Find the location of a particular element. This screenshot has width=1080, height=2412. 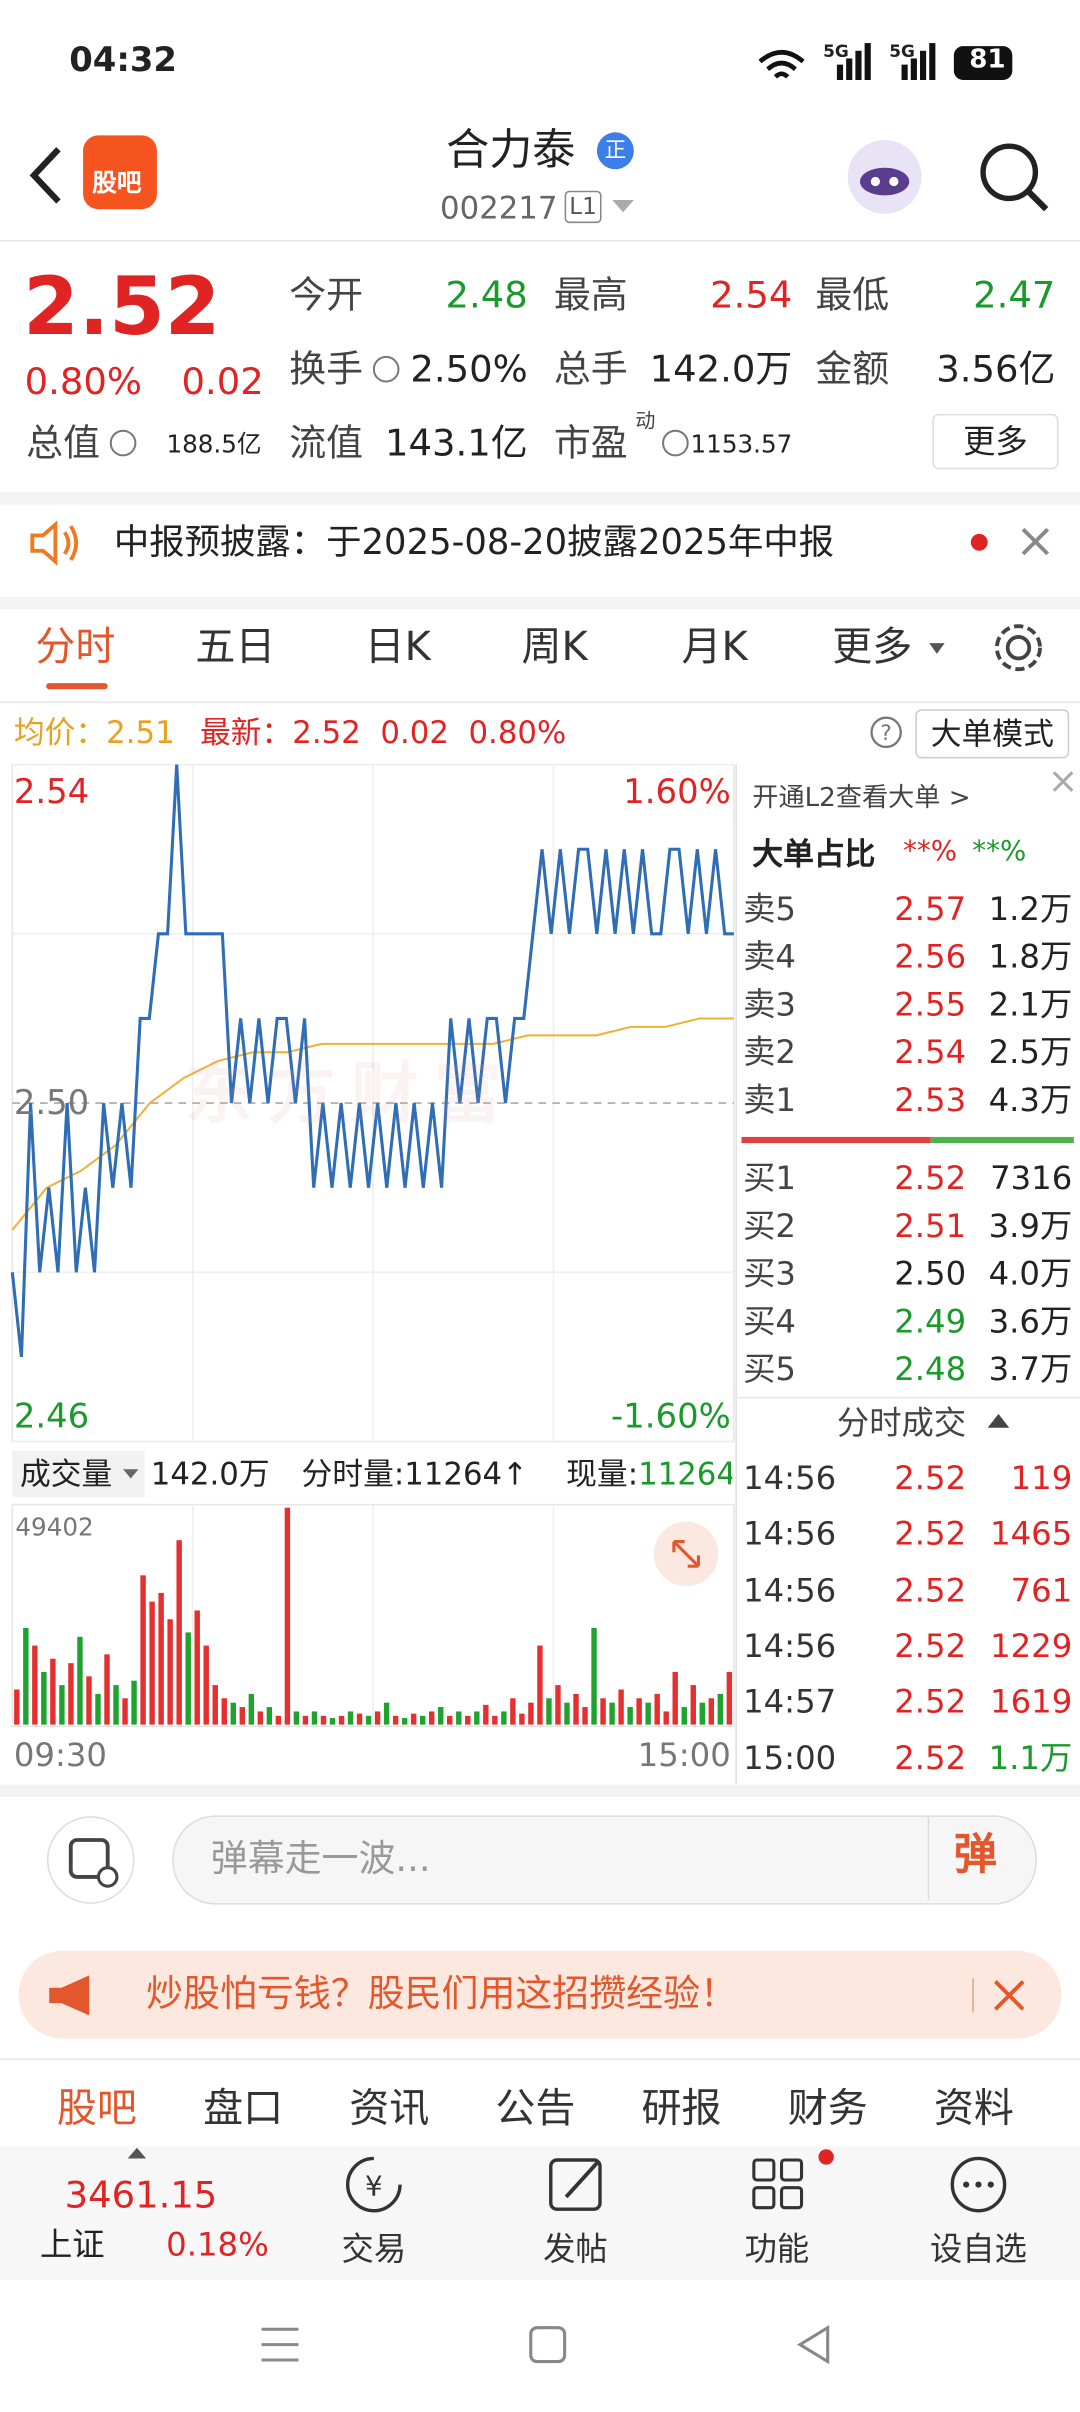

field-value: 143.1亿 is located at coordinates (456, 443).